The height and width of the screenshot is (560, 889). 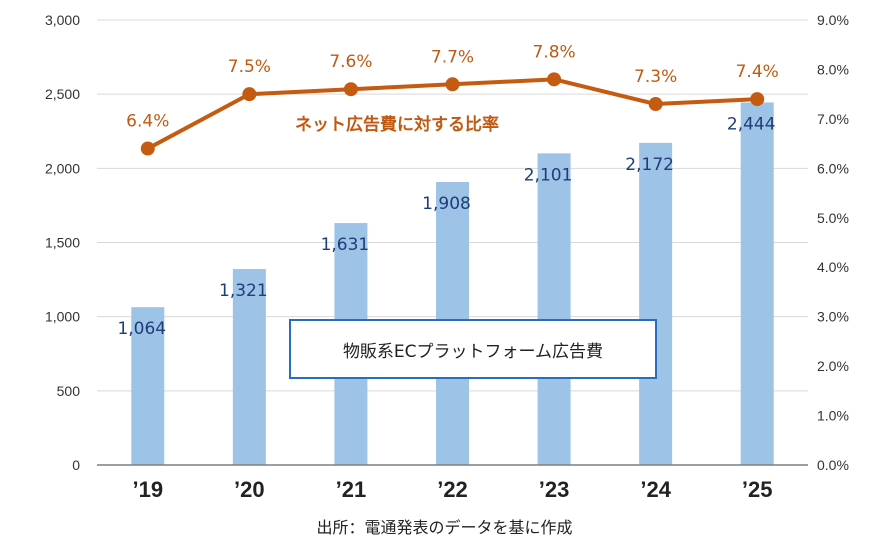 I want to click on bar-data-label: 2,444, so click(x=751, y=124).